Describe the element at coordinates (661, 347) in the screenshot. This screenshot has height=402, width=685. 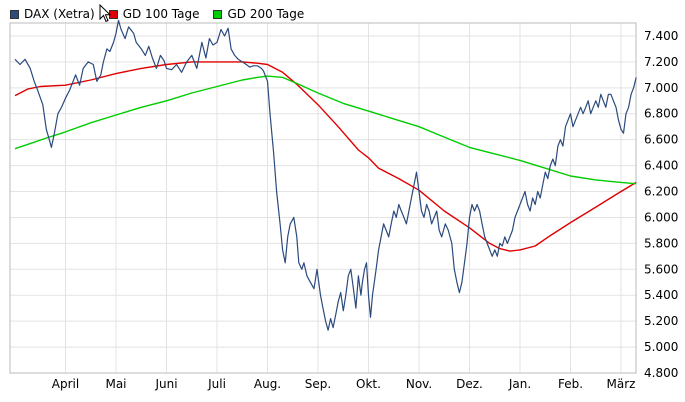
I see `y-tick-label: 5.000` at that location.